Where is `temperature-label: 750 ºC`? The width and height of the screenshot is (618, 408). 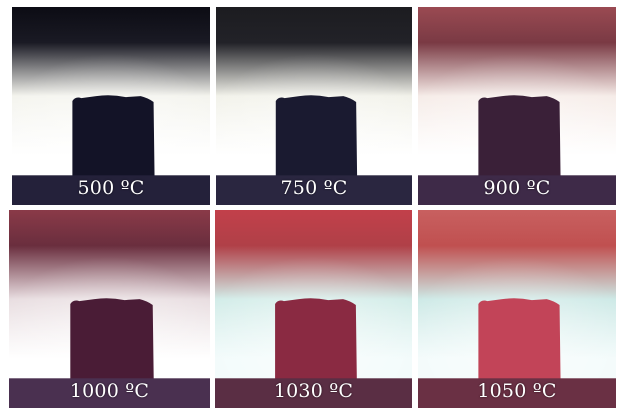 temperature-label: 750 ºC is located at coordinates (314, 188).